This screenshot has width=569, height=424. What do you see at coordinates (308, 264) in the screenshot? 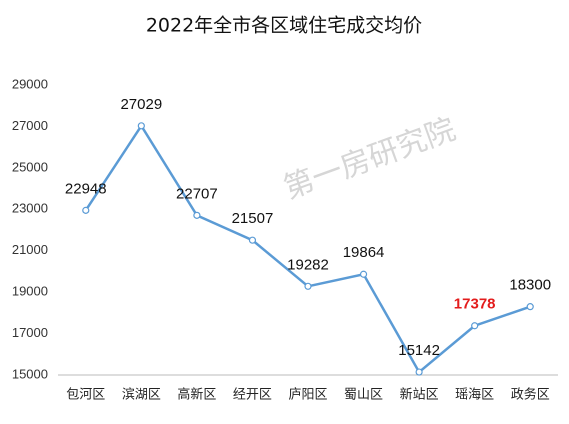
I see `data-label: 19282` at bounding box center [308, 264].